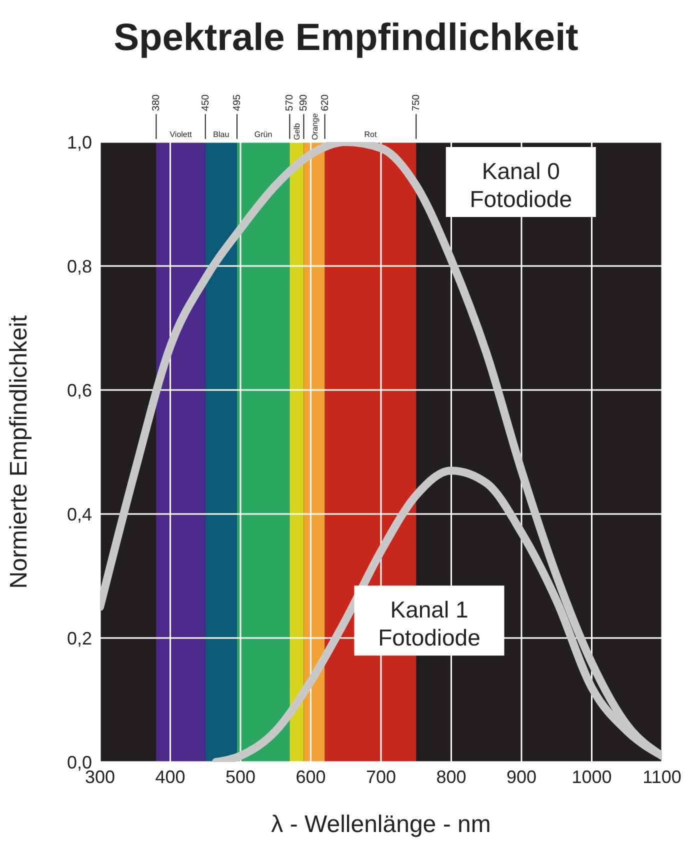  What do you see at coordinates (371, 134) in the screenshot?
I see `band-label: Rot` at bounding box center [371, 134].